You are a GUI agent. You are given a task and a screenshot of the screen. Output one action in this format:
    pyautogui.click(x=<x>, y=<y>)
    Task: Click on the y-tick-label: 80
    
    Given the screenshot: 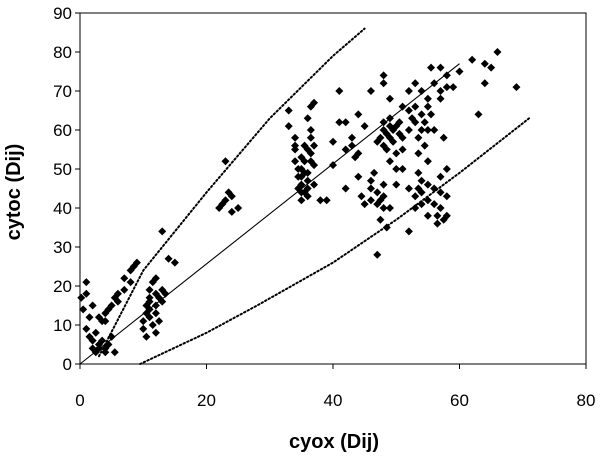 What is the action you would take?
    pyautogui.click(x=62, y=52)
    